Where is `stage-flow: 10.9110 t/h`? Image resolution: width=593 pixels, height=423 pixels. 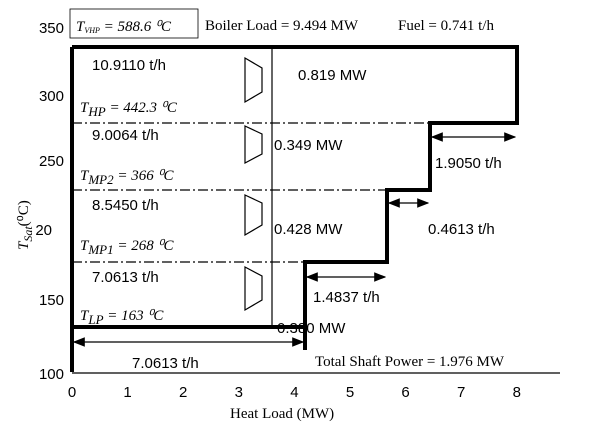
stage-flow: 10.9110 t/h is located at coordinates (129, 65).